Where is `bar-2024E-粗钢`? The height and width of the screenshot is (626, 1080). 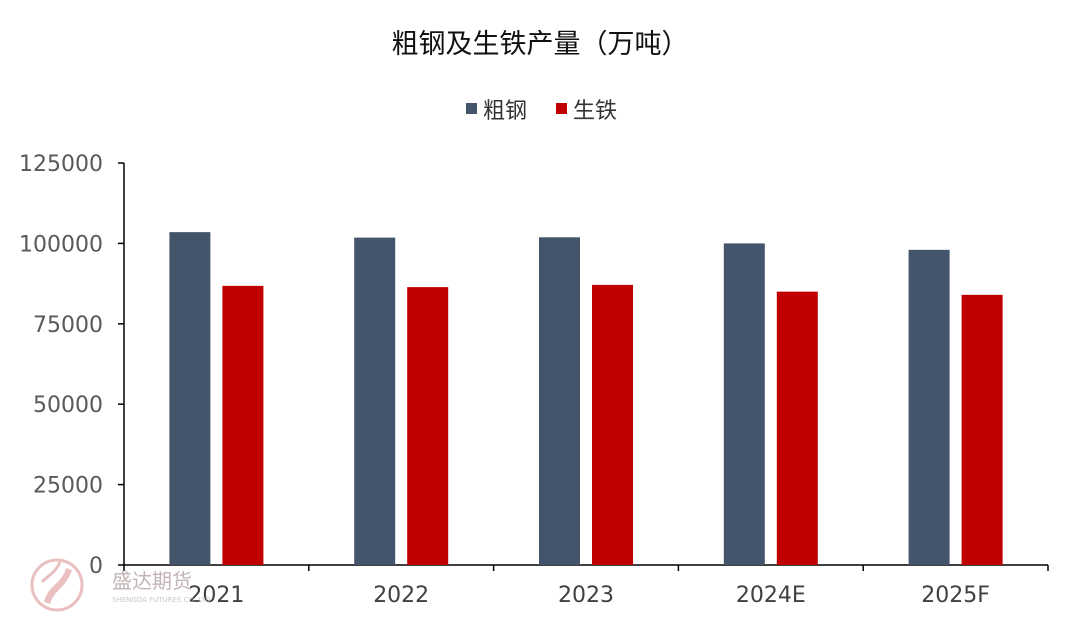
bar-2024E-粗钢 is located at coordinates (744, 404).